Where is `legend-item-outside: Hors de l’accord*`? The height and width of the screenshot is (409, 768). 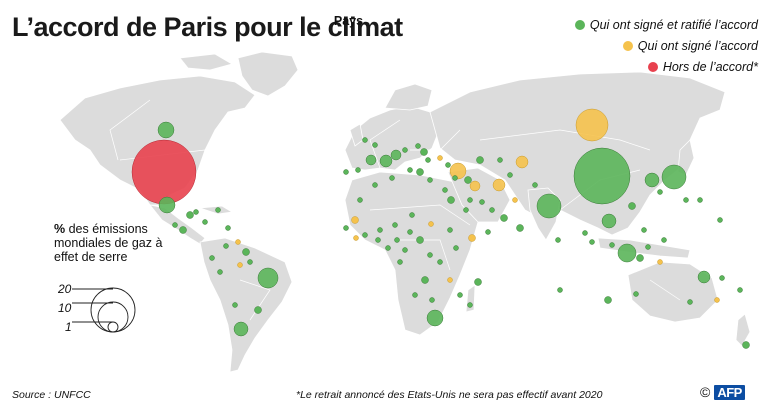
legend-item-outside: Hors de l’accord* is located at coordinates (666, 66).